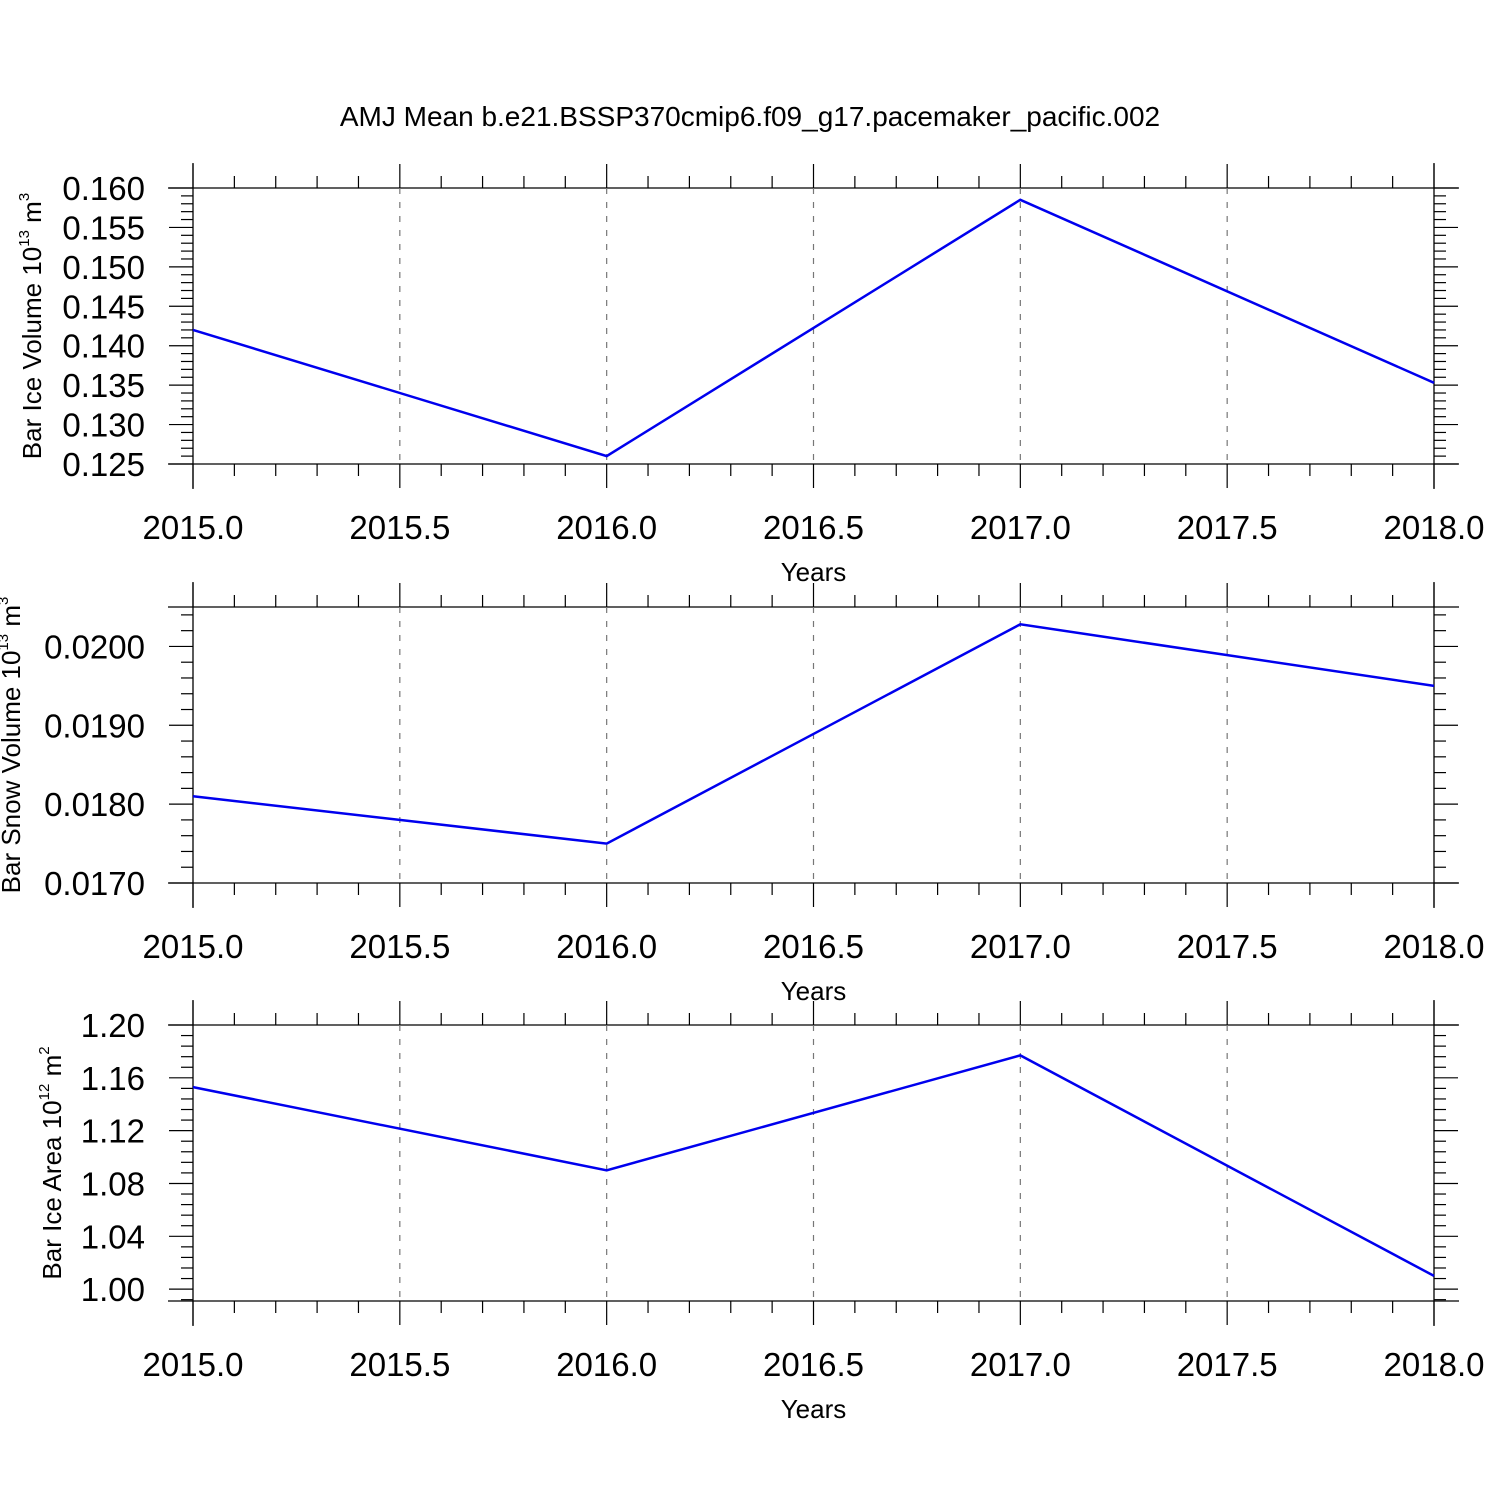 The height and width of the screenshot is (1500, 1500). Describe the element at coordinates (52, 1189) in the screenshot. I see `y-axis-label-text: Bar Ice Area 10` at that location.